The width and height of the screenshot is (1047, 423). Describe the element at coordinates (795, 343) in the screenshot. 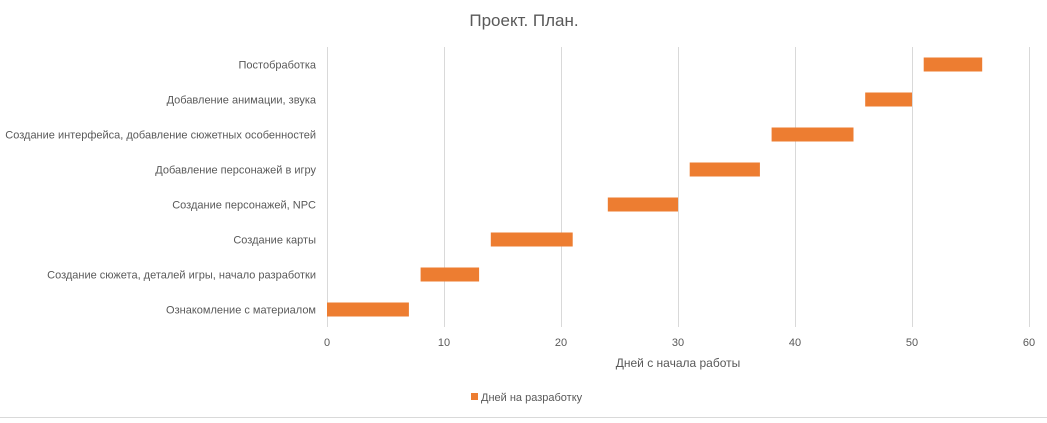

I see `x-tick-label: 40` at that location.